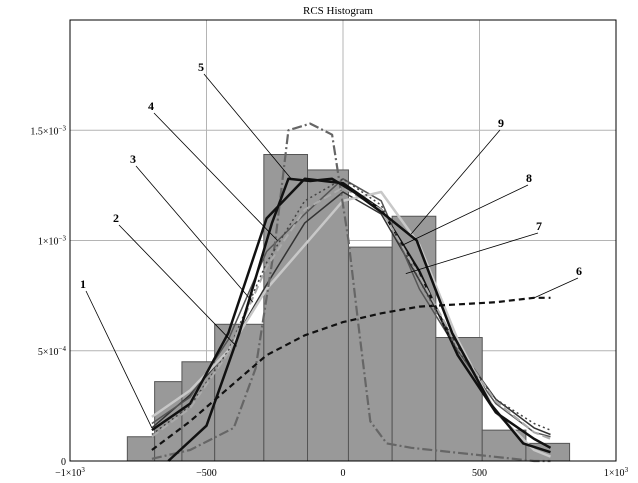 The height and width of the screenshot is (483, 638). What do you see at coordinates (501, 123) in the screenshot?
I see `curve-label-9: 9` at bounding box center [501, 123].